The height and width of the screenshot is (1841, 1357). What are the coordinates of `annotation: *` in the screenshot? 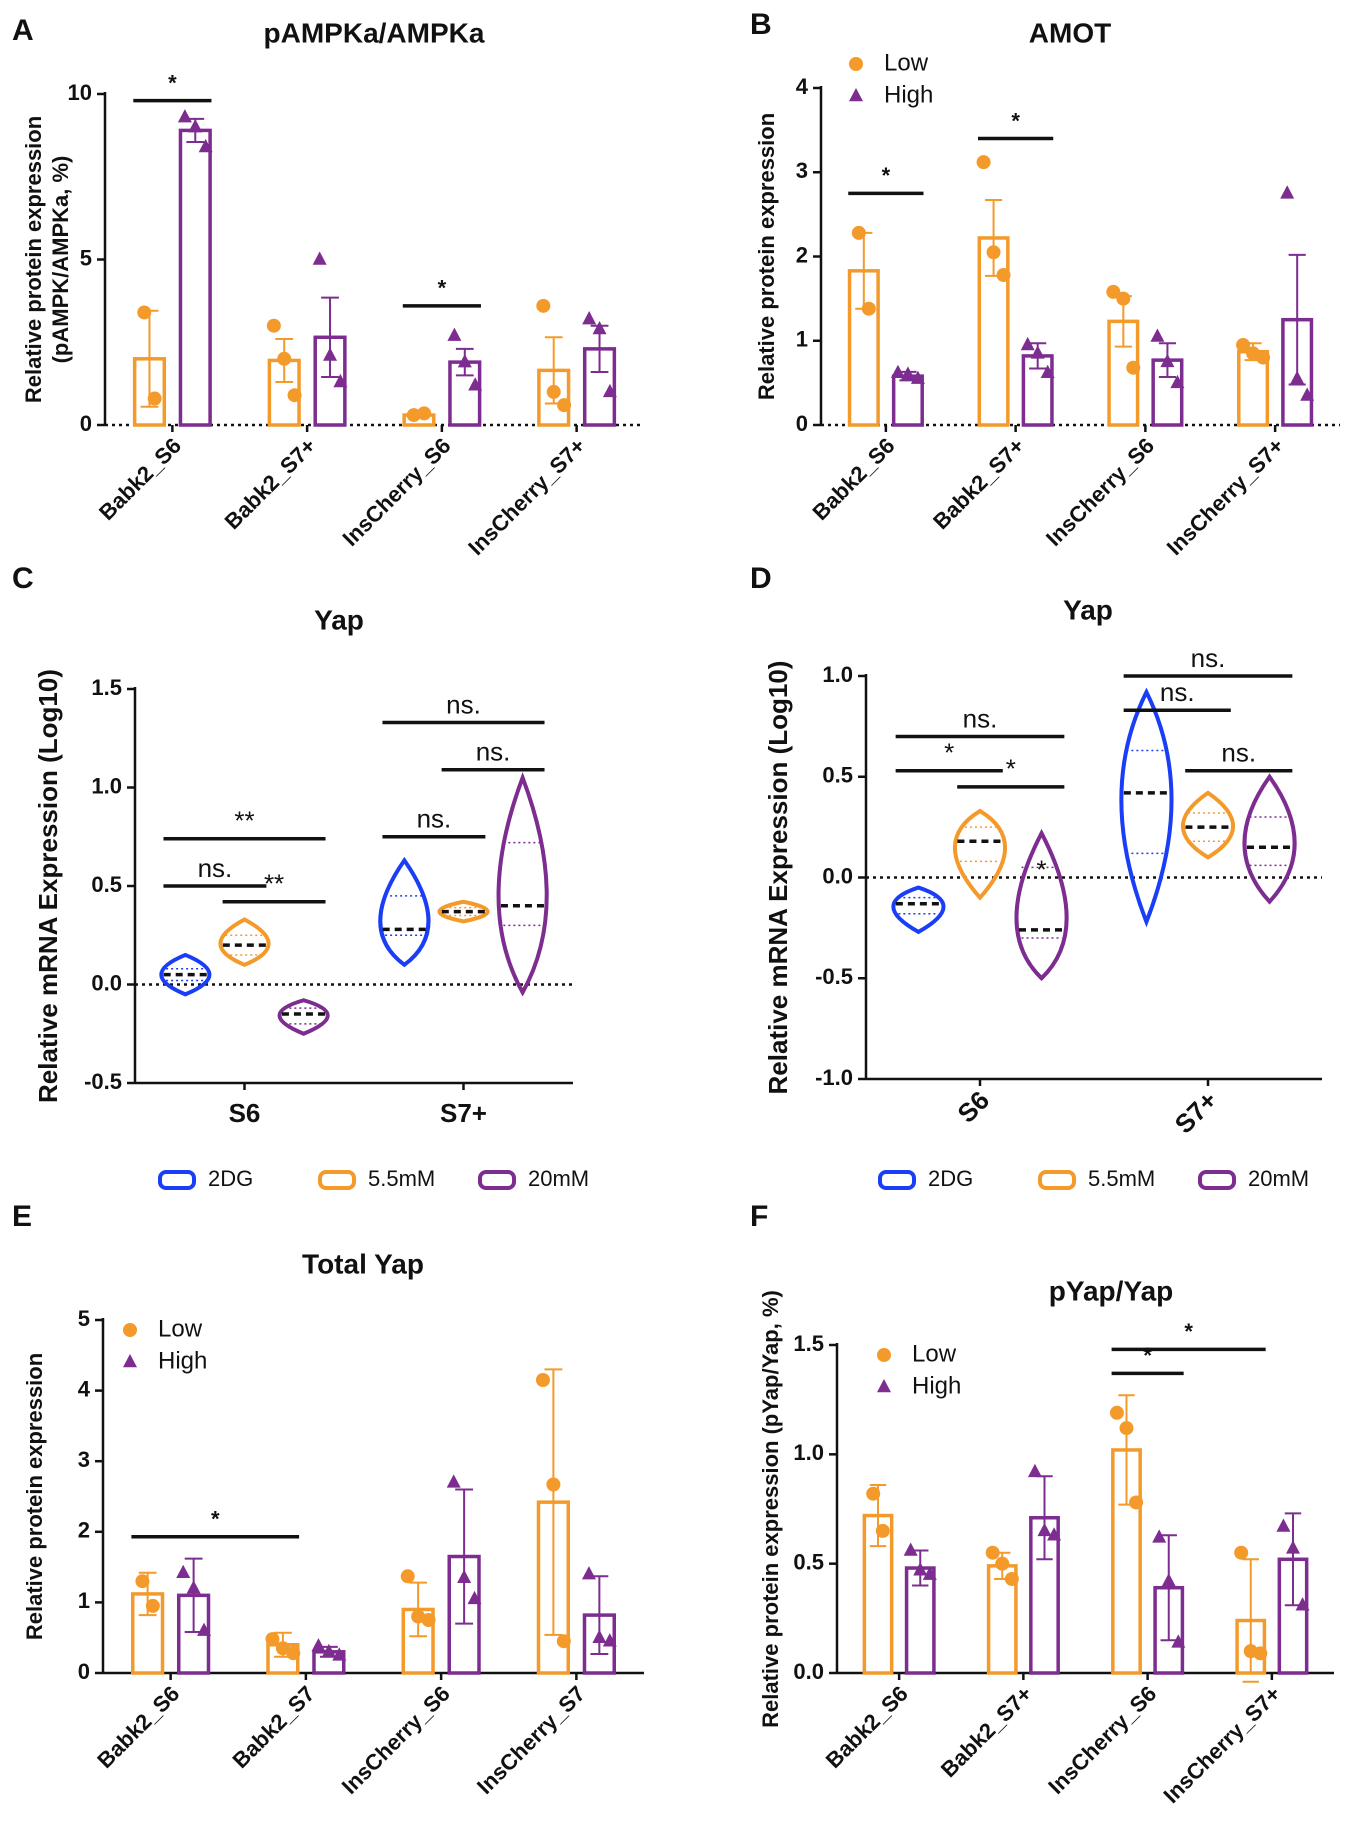 It's located at (1041, 869).